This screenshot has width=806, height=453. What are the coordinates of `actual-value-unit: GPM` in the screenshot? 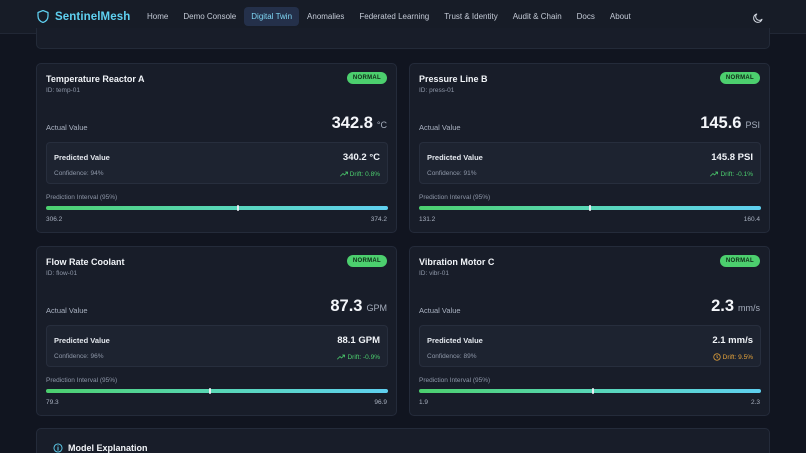 It's located at (376, 308).